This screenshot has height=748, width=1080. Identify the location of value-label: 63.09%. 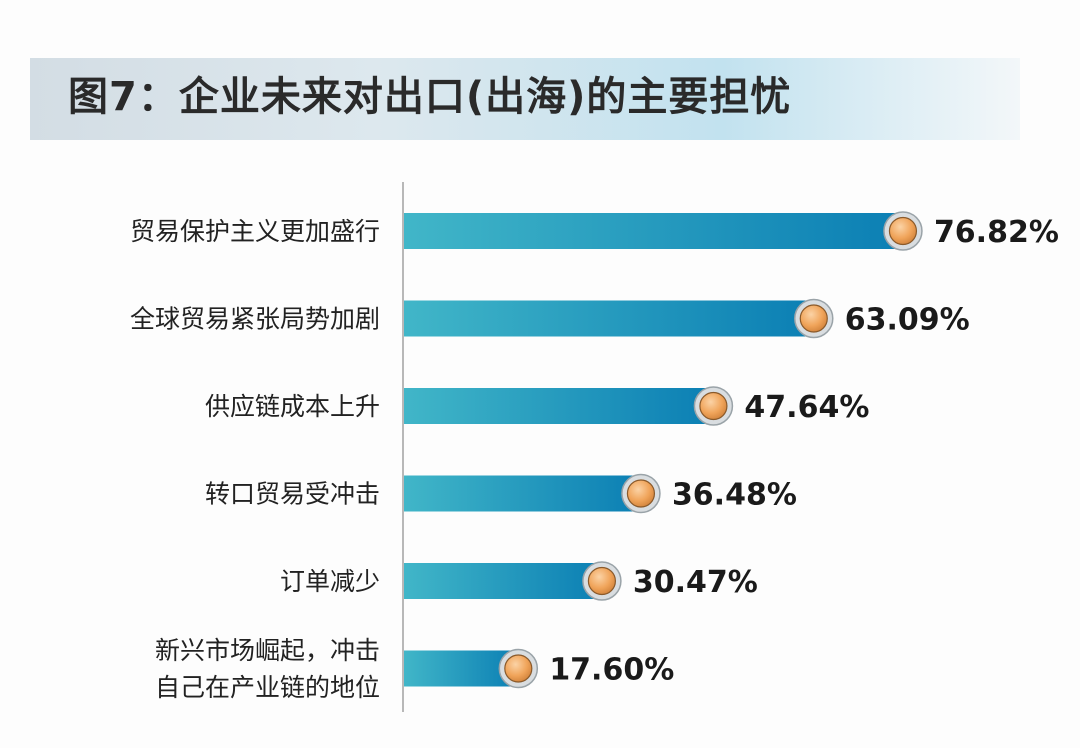
(907, 320).